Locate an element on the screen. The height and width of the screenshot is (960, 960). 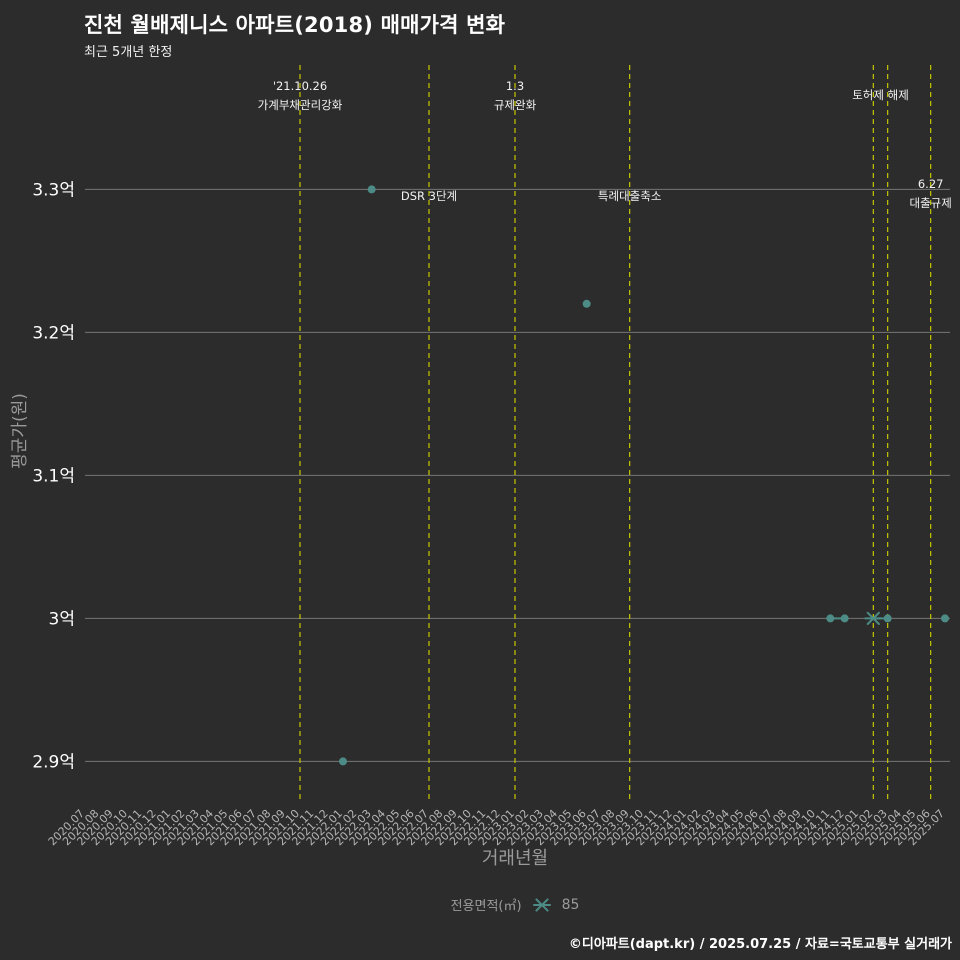
y-tick-label: 3억 is located at coordinates (62, 619).